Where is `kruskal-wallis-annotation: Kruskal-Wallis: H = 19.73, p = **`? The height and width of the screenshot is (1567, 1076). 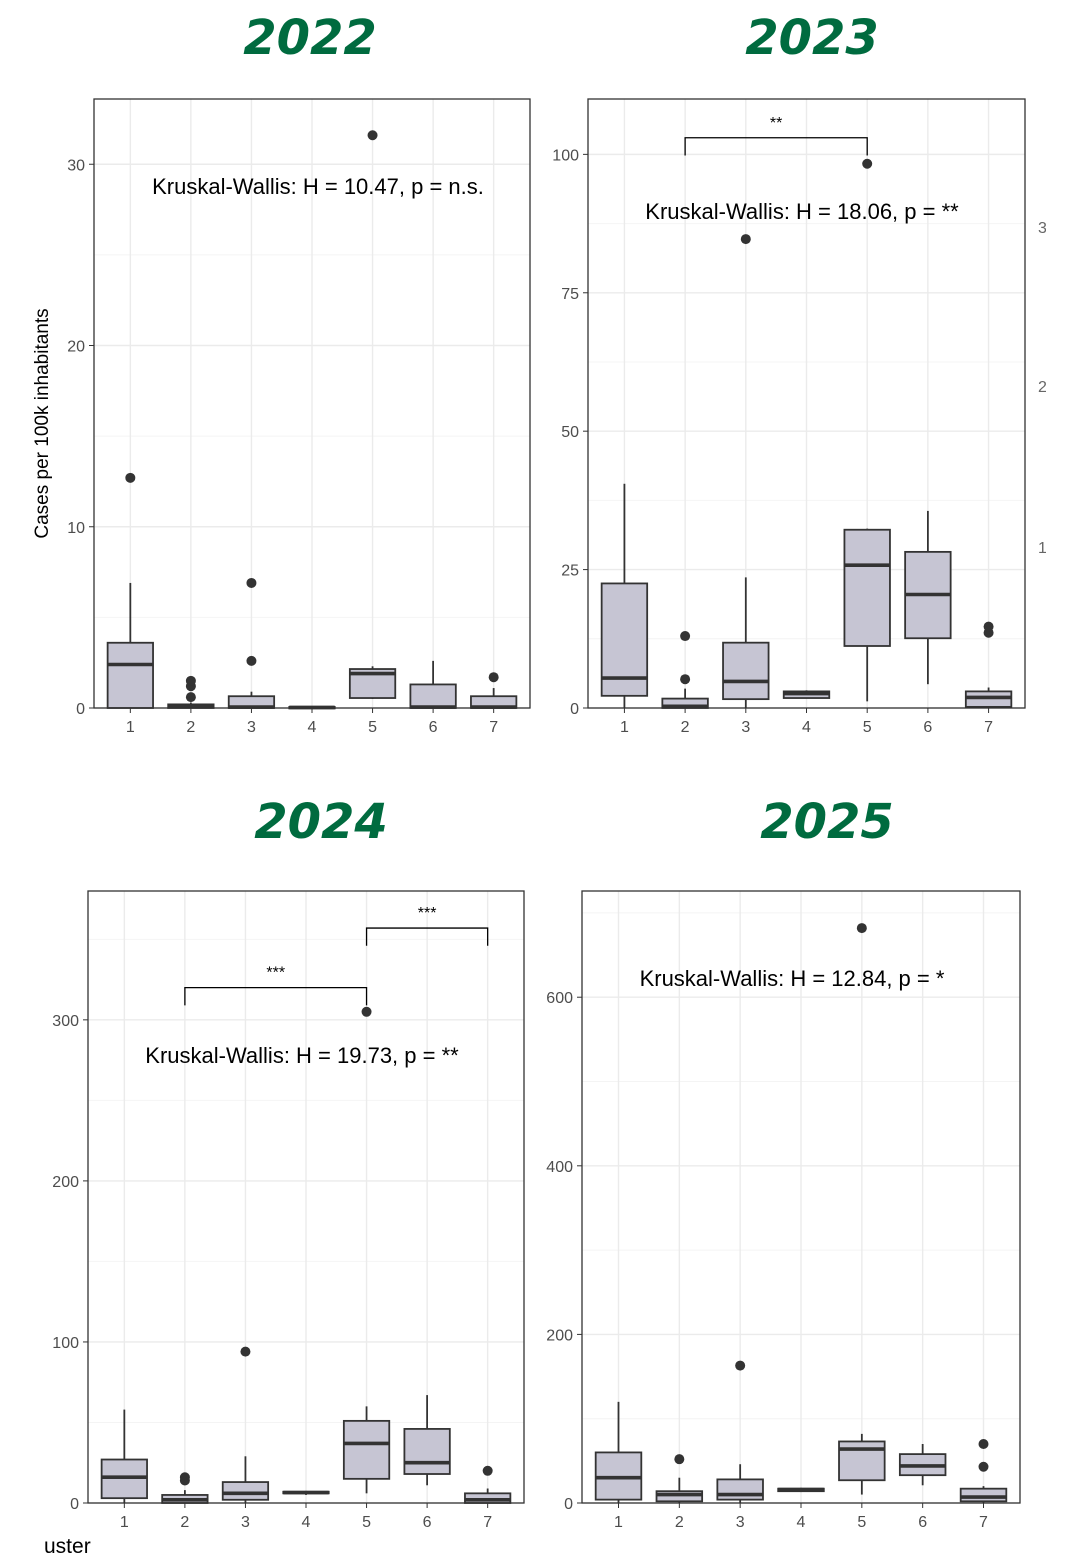
kruskal-wallis-annotation: Kruskal-Wallis: H = 19.73, p = ** is located at coordinates (302, 1055).